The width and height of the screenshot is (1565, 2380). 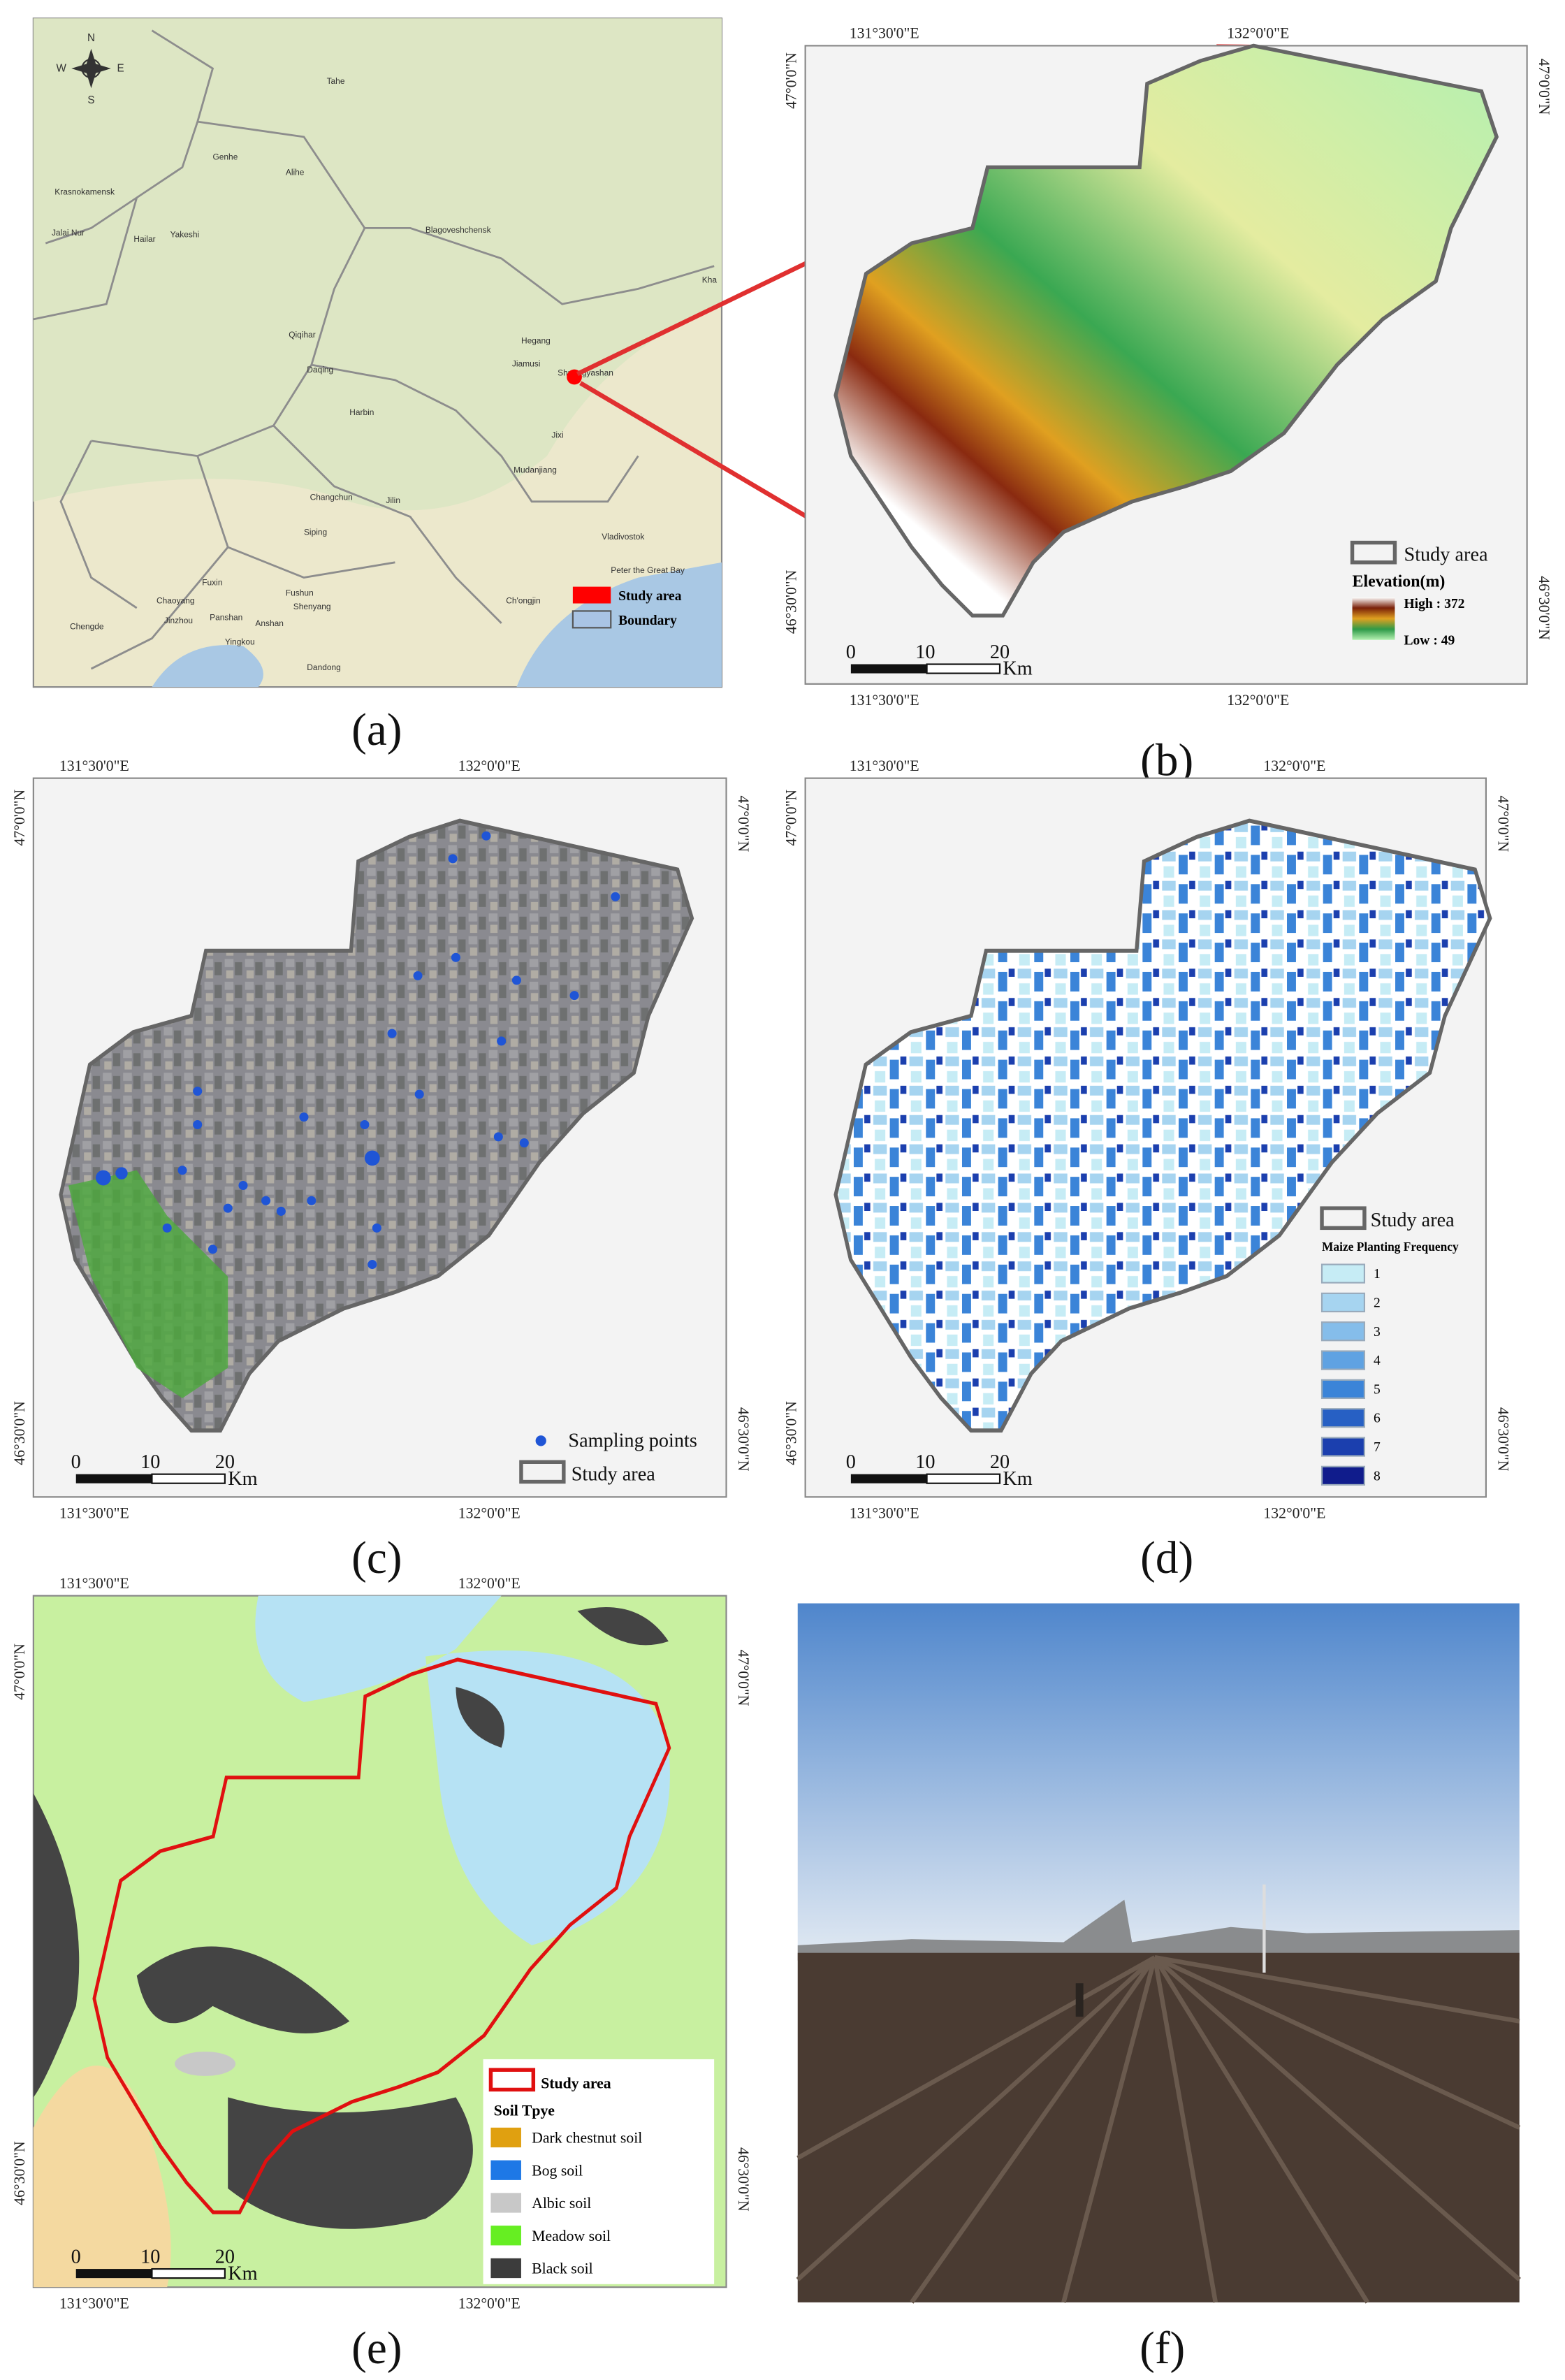 I want to click on place-name: Chengde, so click(x=87, y=627).